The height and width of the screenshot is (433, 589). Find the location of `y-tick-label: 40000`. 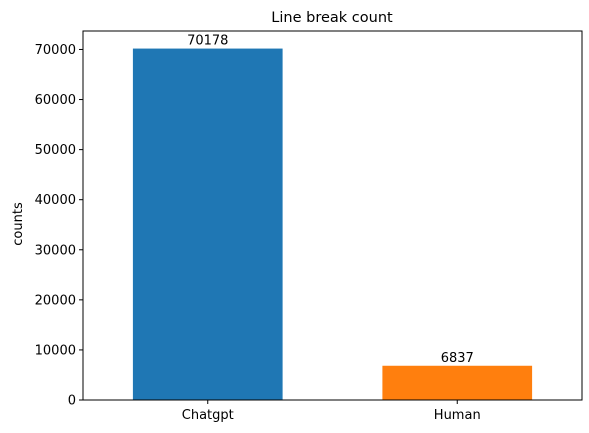

y-tick-label: 40000 is located at coordinates (55, 200).